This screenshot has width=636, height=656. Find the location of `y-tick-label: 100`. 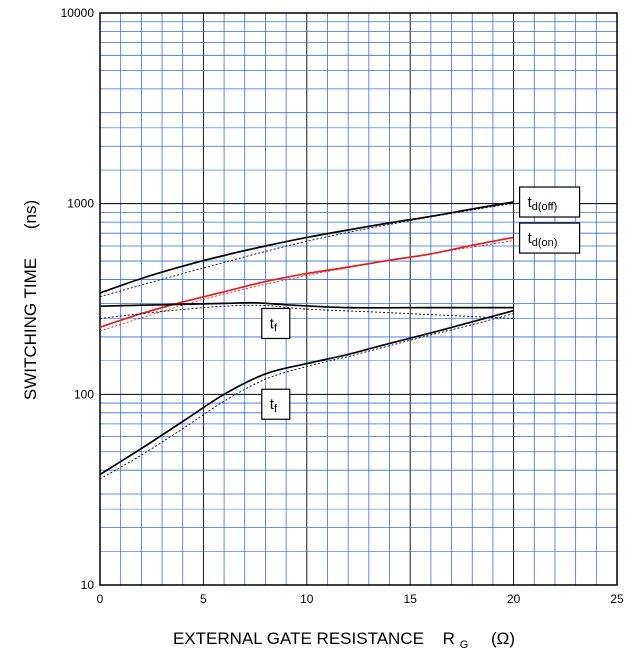

y-tick-label: 100 is located at coordinates (84, 394).